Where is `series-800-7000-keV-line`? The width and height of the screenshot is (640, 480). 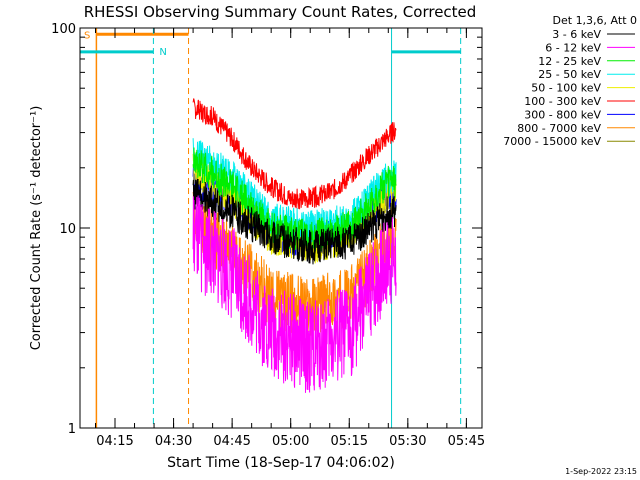
series-800-7000-keV-line is located at coordinates (294, 263).